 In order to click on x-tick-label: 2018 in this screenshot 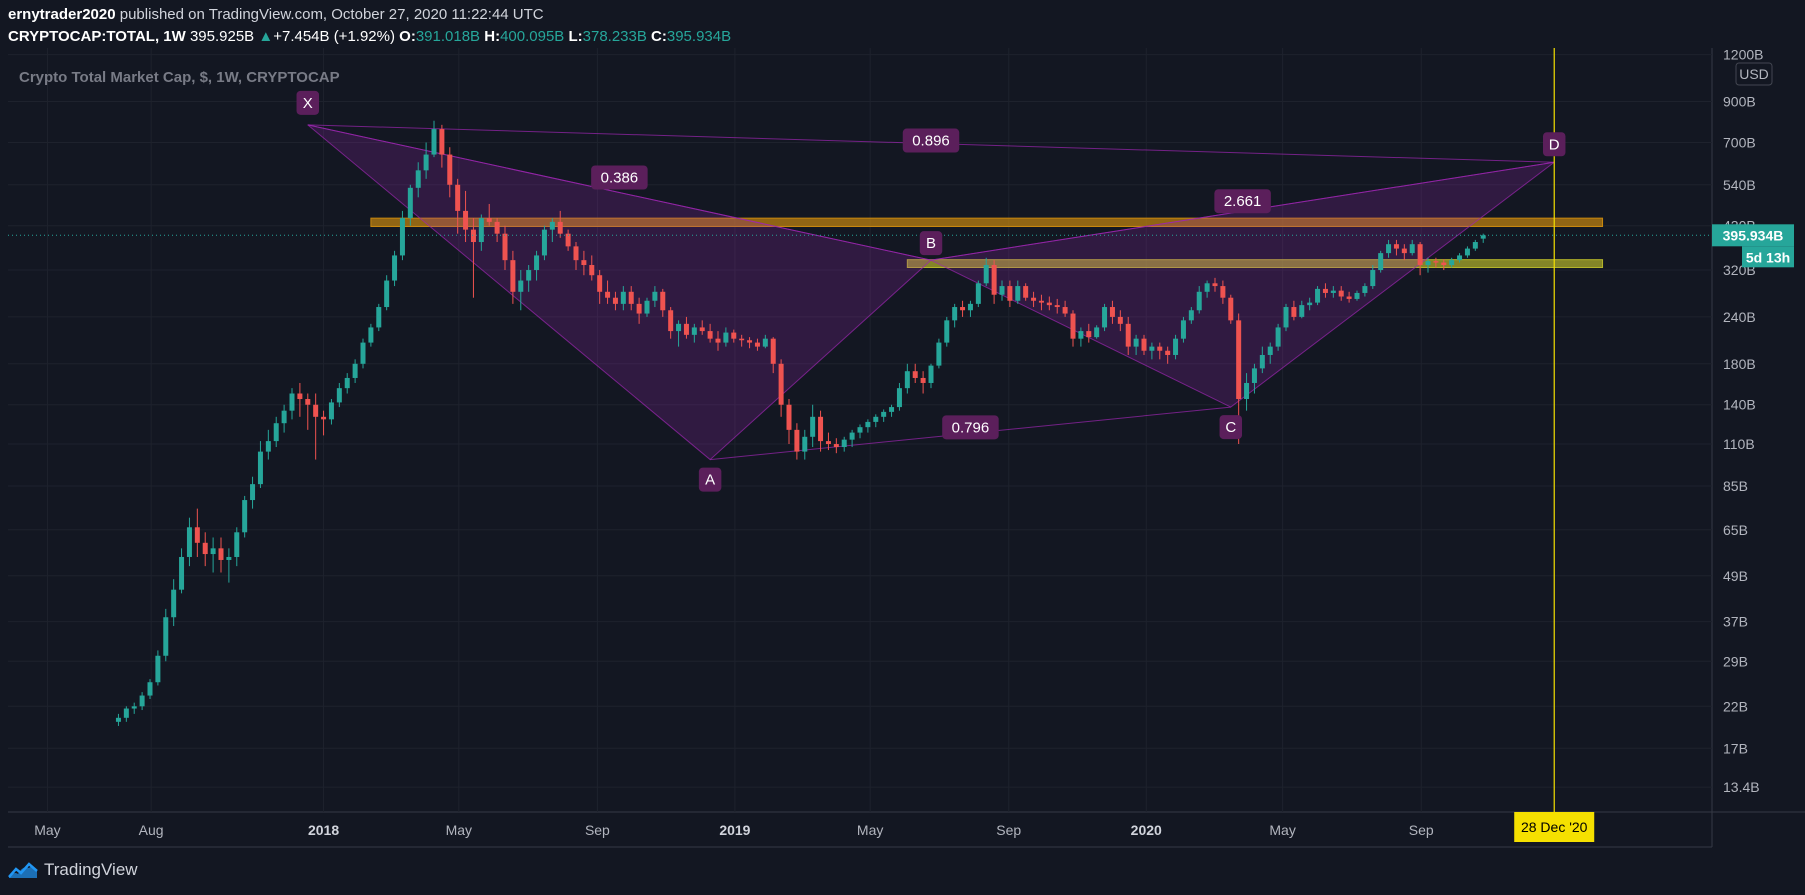, I will do `click(323, 830)`.